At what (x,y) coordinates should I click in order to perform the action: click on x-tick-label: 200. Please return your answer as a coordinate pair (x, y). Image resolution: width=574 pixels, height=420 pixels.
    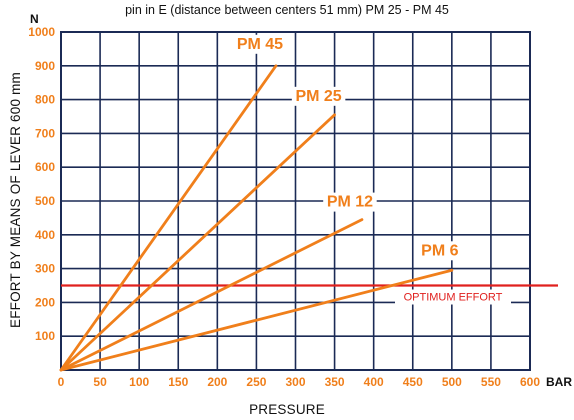
    Looking at the image, I should click on (217, 382).